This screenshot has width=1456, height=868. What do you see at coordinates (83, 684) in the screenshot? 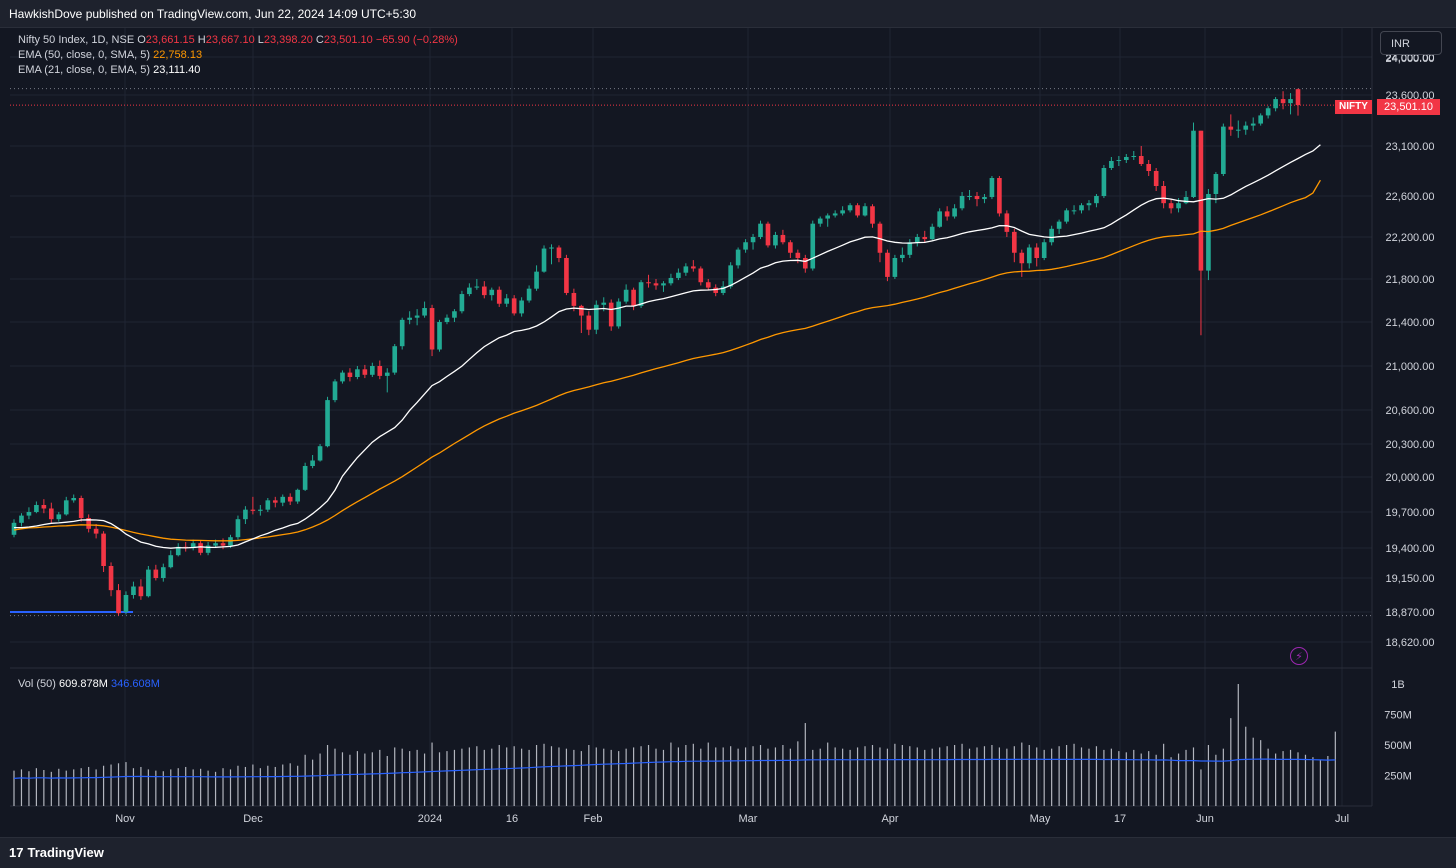
I see `volume-value: 609.878M` at bounding box center [83, 684].